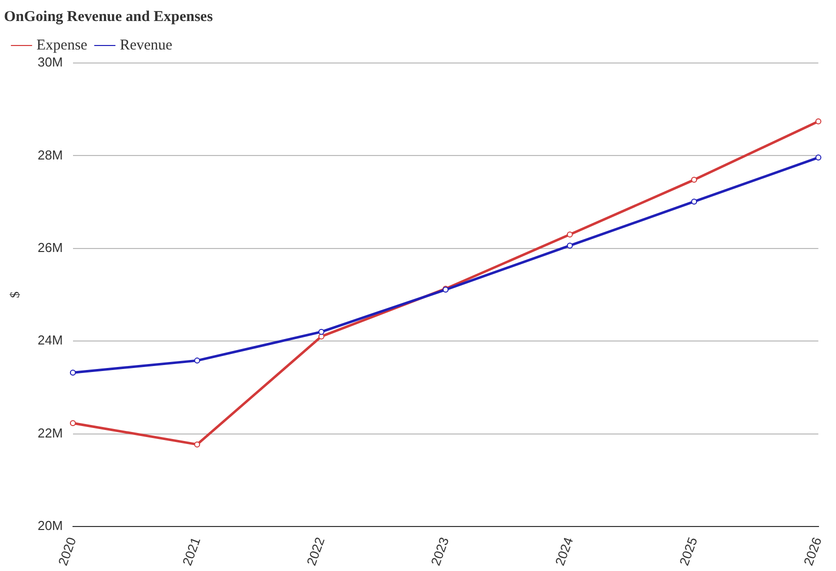 The height and width of the screenshot is (571, 836). I want to click on chart-title: OnGoing Revenue and Expenses, so click(108, 16).